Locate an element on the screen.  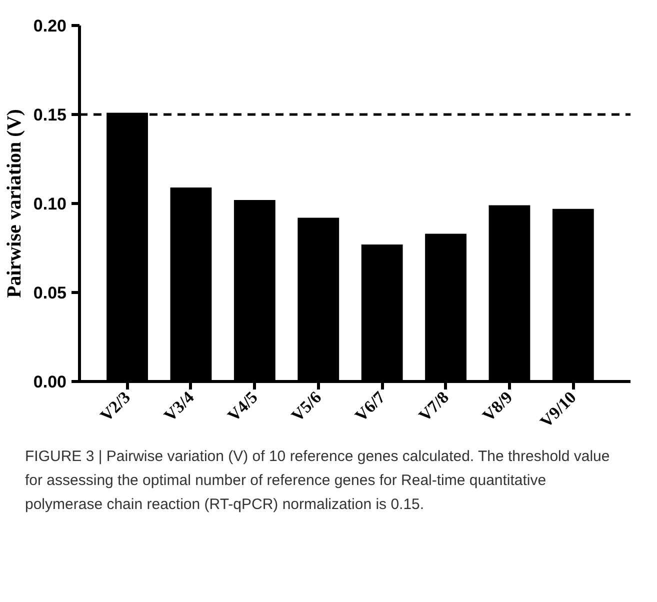
x-tick-label: V6/7 is located at coordinates (370, 406).